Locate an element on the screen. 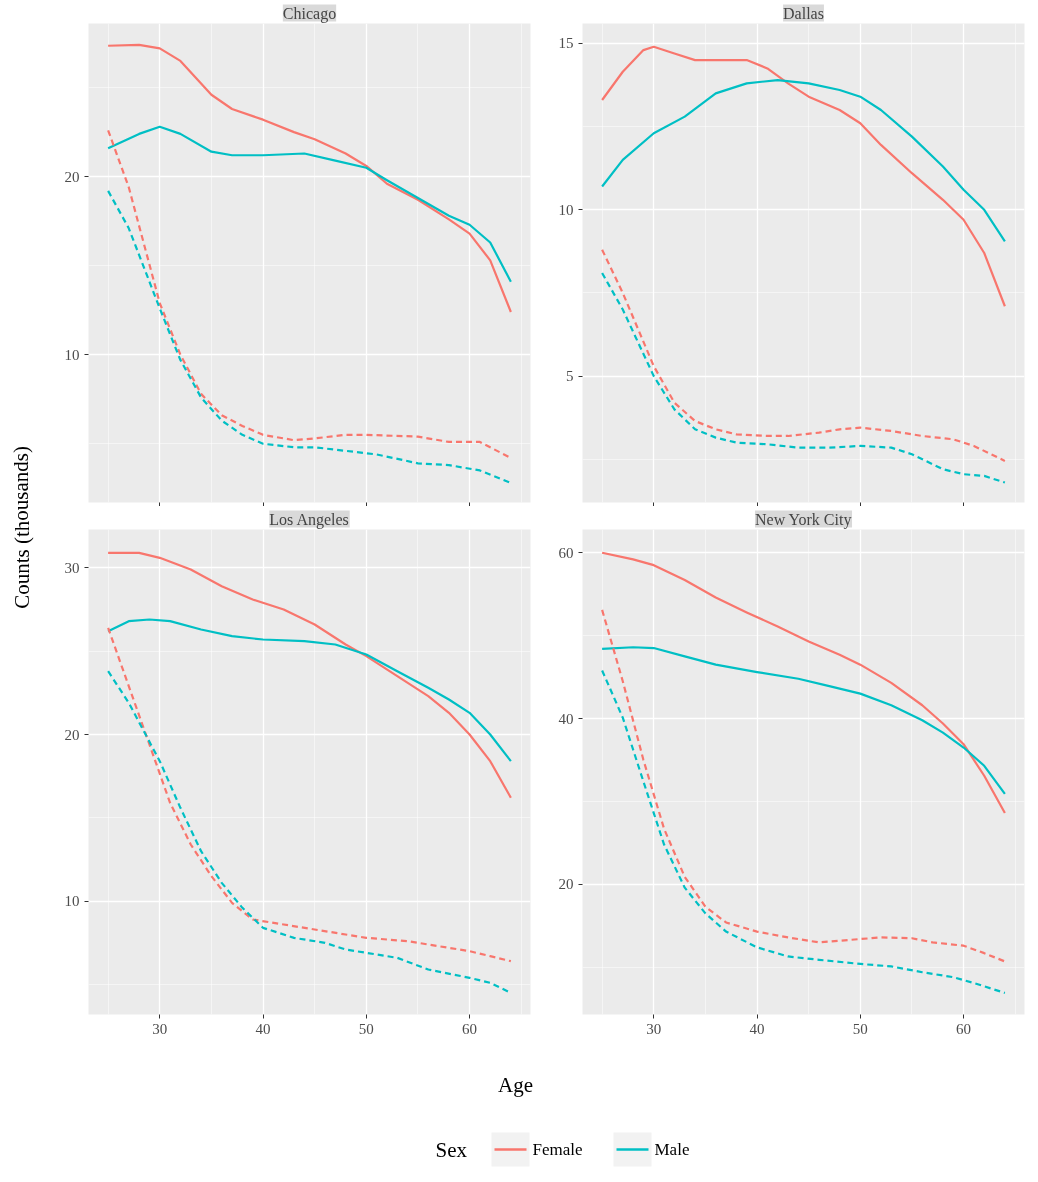  y-tick-label: 15 is located at coordinates (566, 43).